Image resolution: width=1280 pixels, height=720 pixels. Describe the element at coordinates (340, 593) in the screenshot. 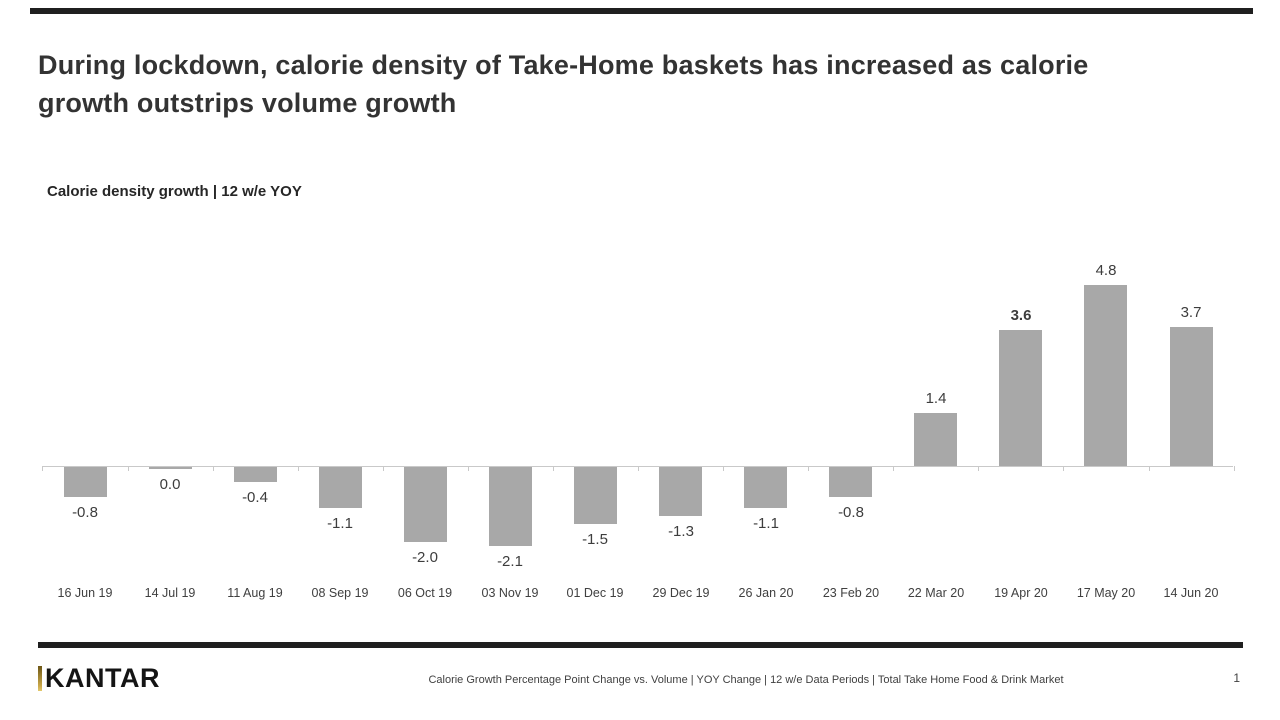

I see `category-label: 08 Sep 19` at that location.